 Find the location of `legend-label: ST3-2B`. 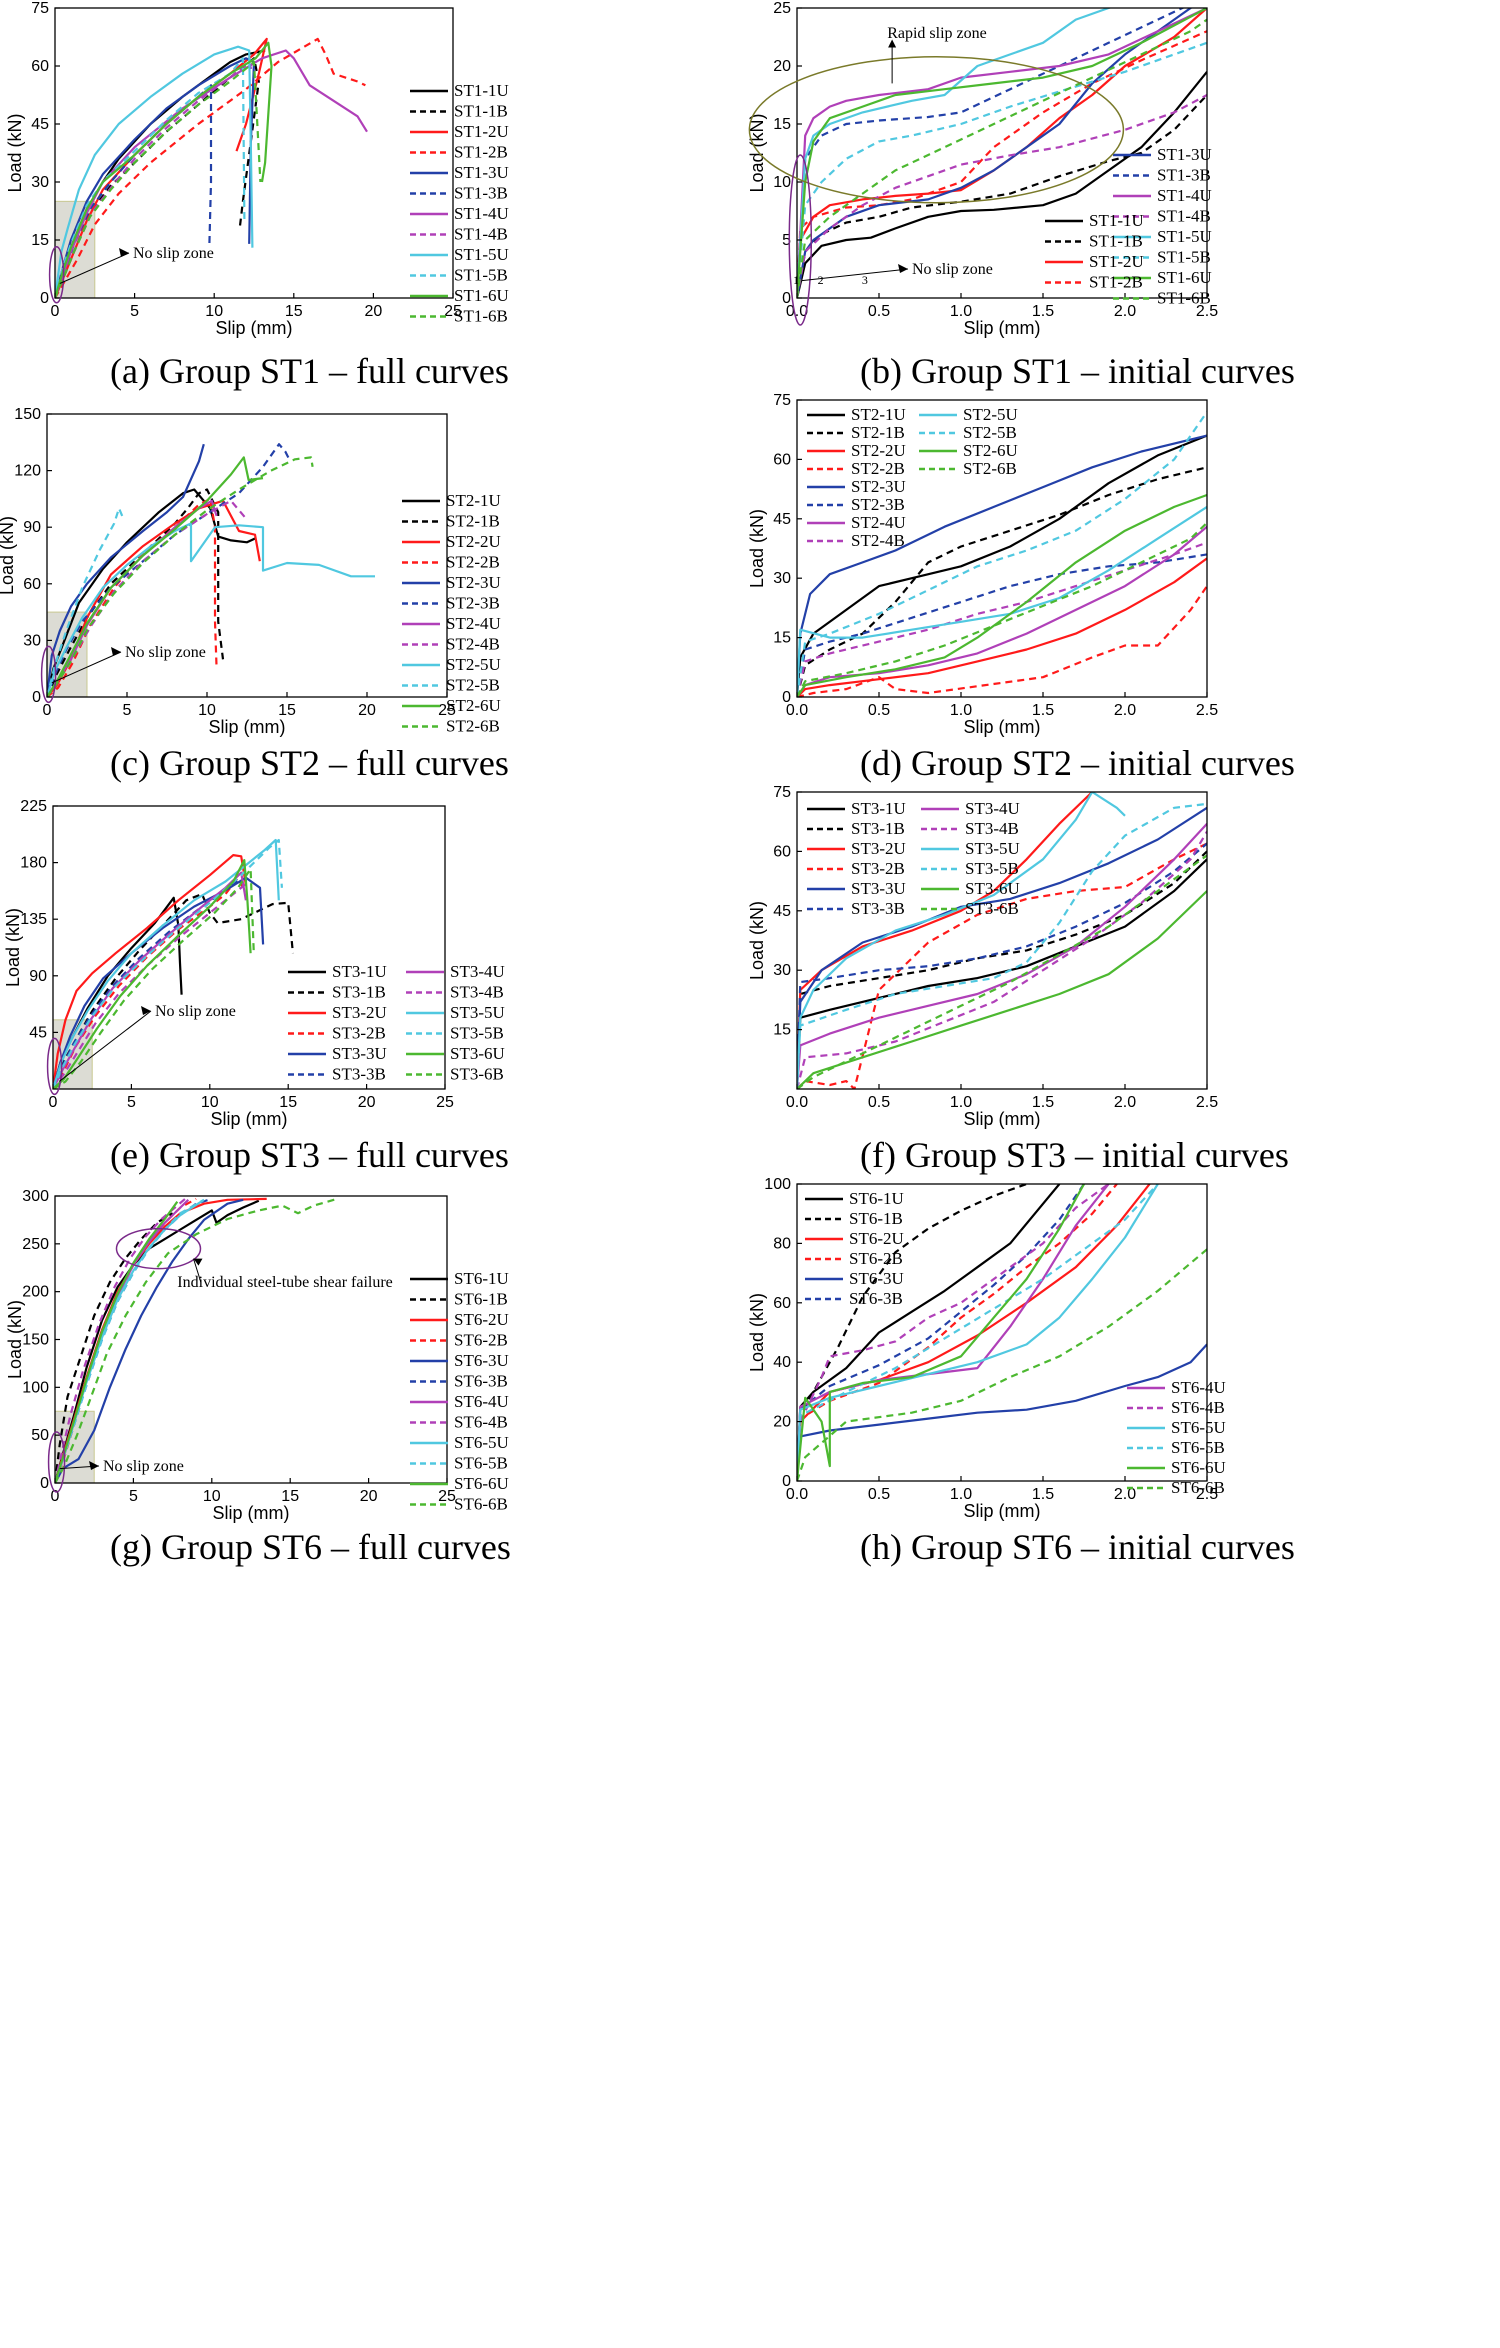

legend-label: ST3-2B is located at coordinates (878, 868).